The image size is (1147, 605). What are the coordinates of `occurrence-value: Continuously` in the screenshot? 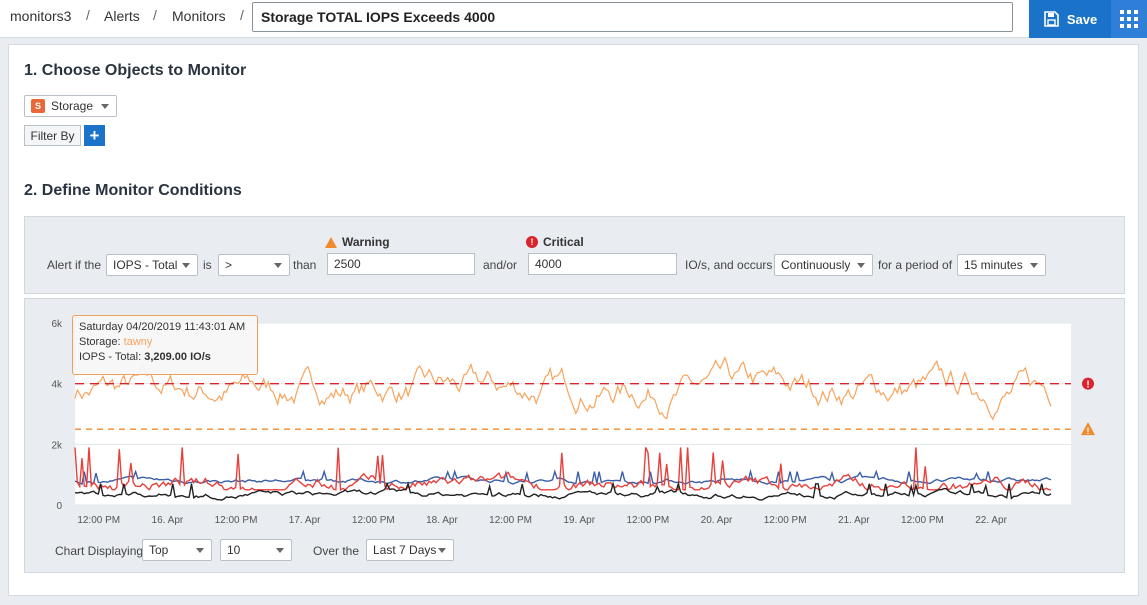 It's located at (816, 265).